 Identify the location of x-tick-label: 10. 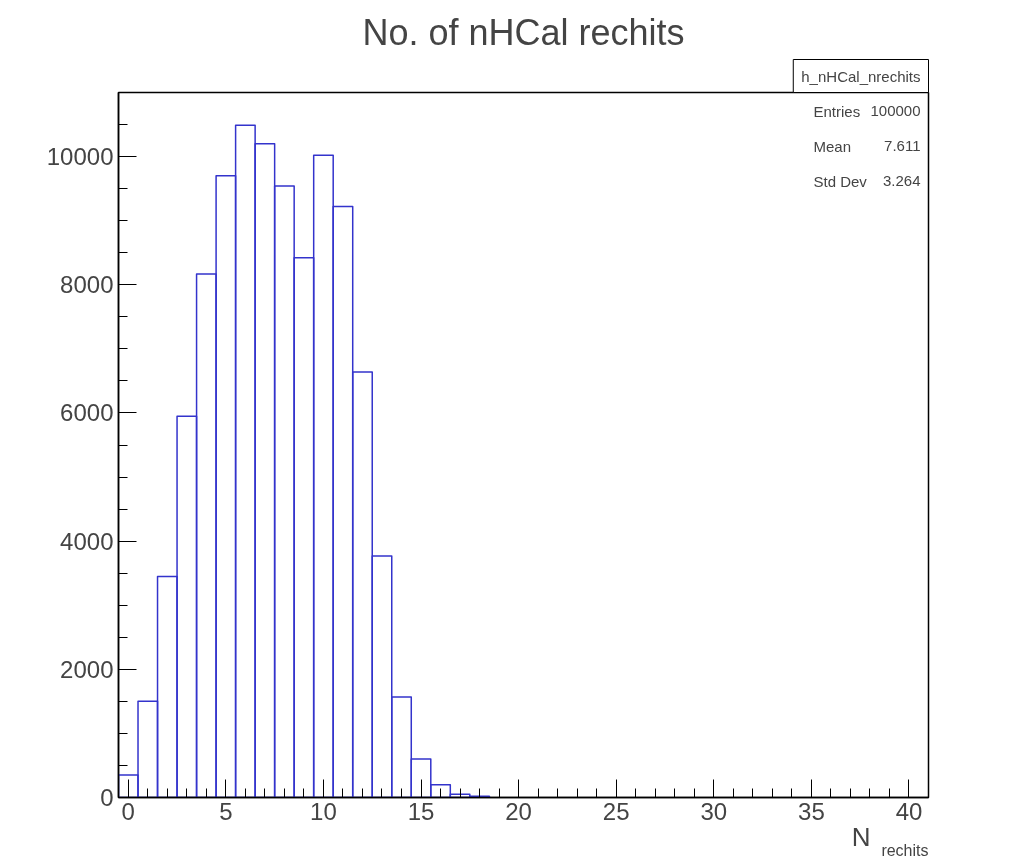
(323, 811).